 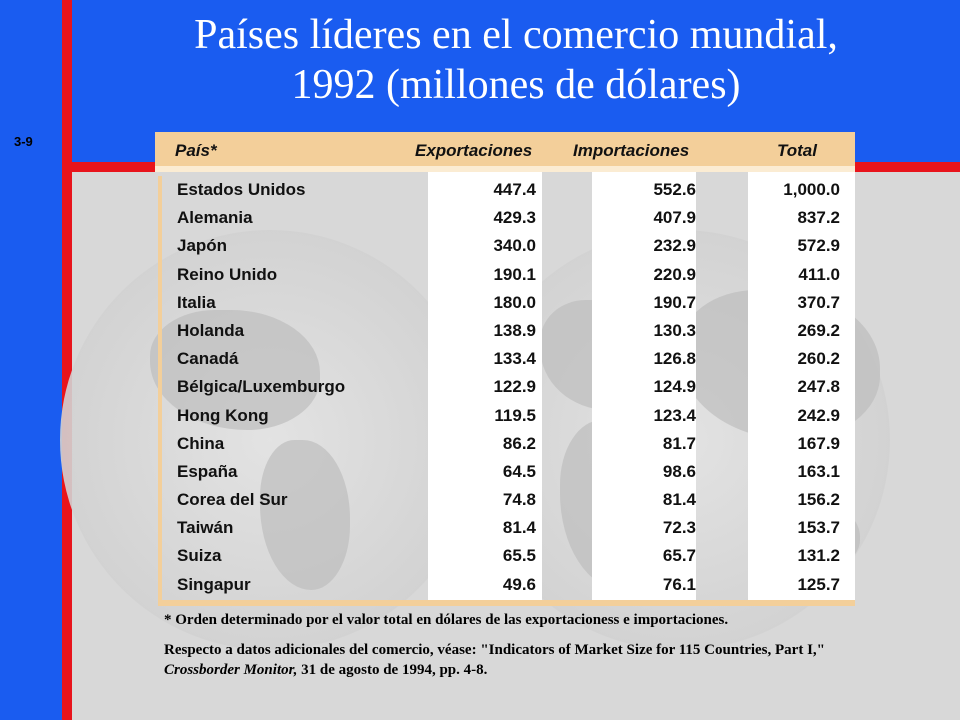 I want to click on cell-exports: 74.8, so click(x=519, y=500).